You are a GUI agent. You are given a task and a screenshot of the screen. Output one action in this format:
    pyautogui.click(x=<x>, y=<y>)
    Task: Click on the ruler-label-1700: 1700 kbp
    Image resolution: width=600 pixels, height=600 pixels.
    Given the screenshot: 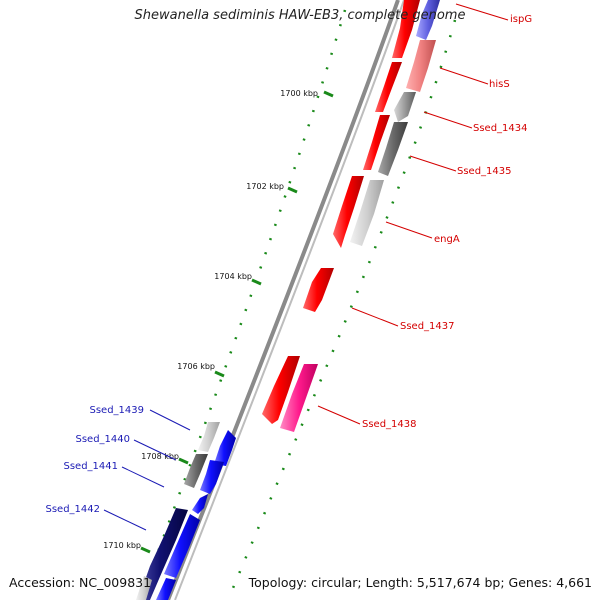 What is the action you would take?
    pyautogui.click(x=299, y=93)
    